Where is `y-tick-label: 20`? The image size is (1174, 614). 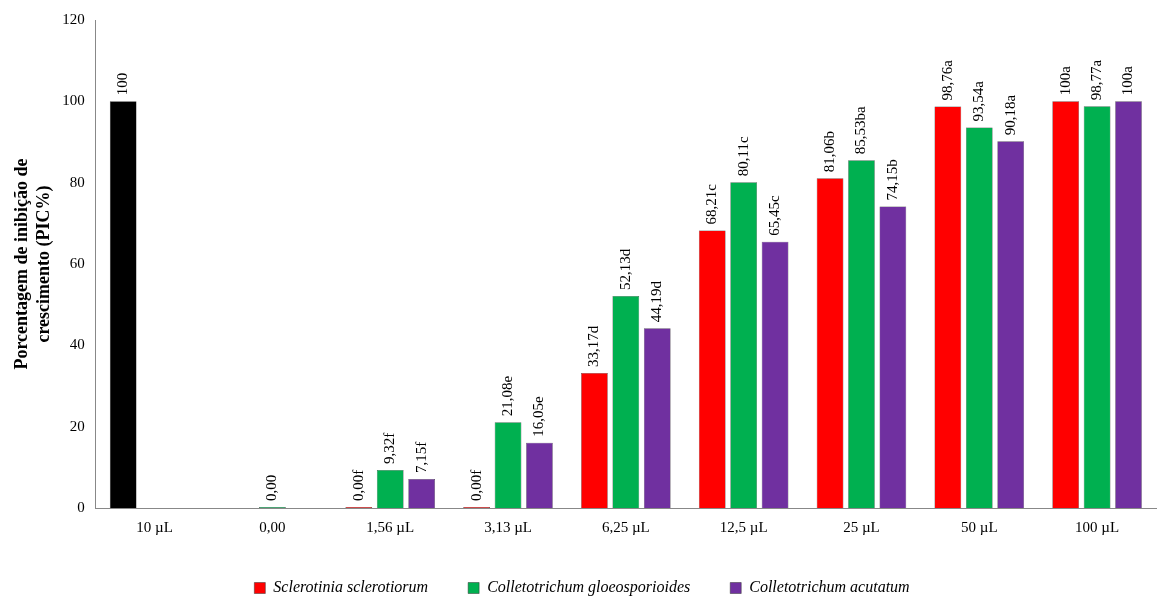
y-tick-label: 20 is located at coordinates (77, 425).